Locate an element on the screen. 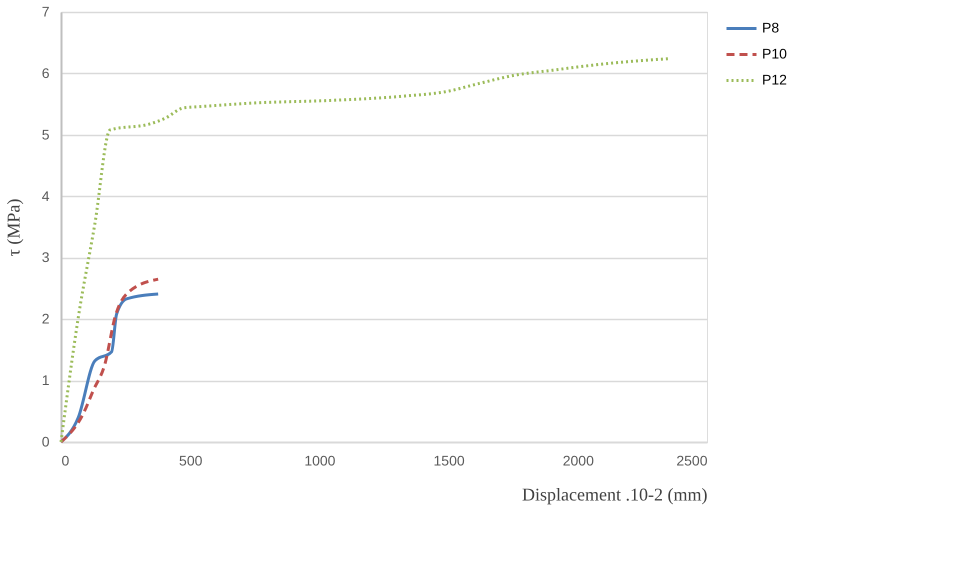 The image size is (963, 578). y-tick-label: 3 is located at coordinates (46, 257).